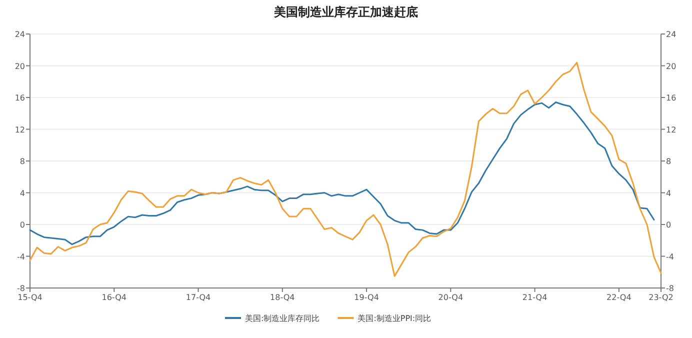 The height and width of the screenshot is (338, 692). I want to click on x-tick-label: 22-Q4, so click(619, 297).